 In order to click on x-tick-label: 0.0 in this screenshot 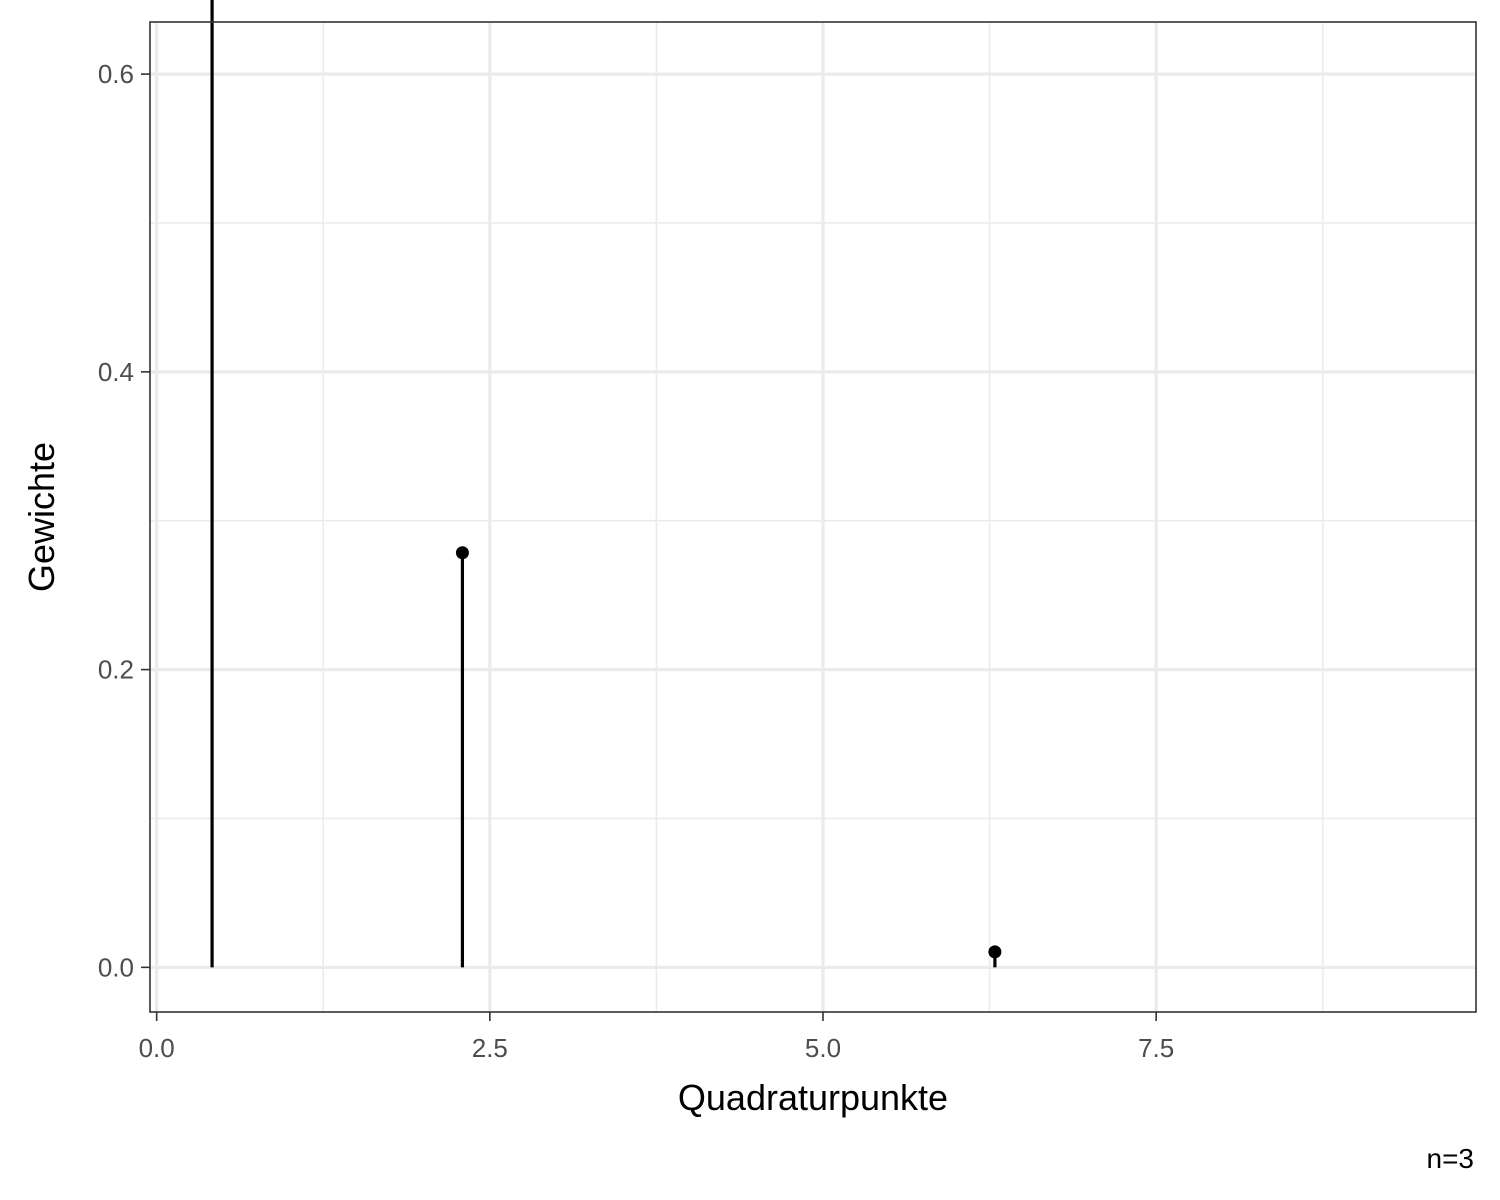, I will do `click(157, 1048)`.